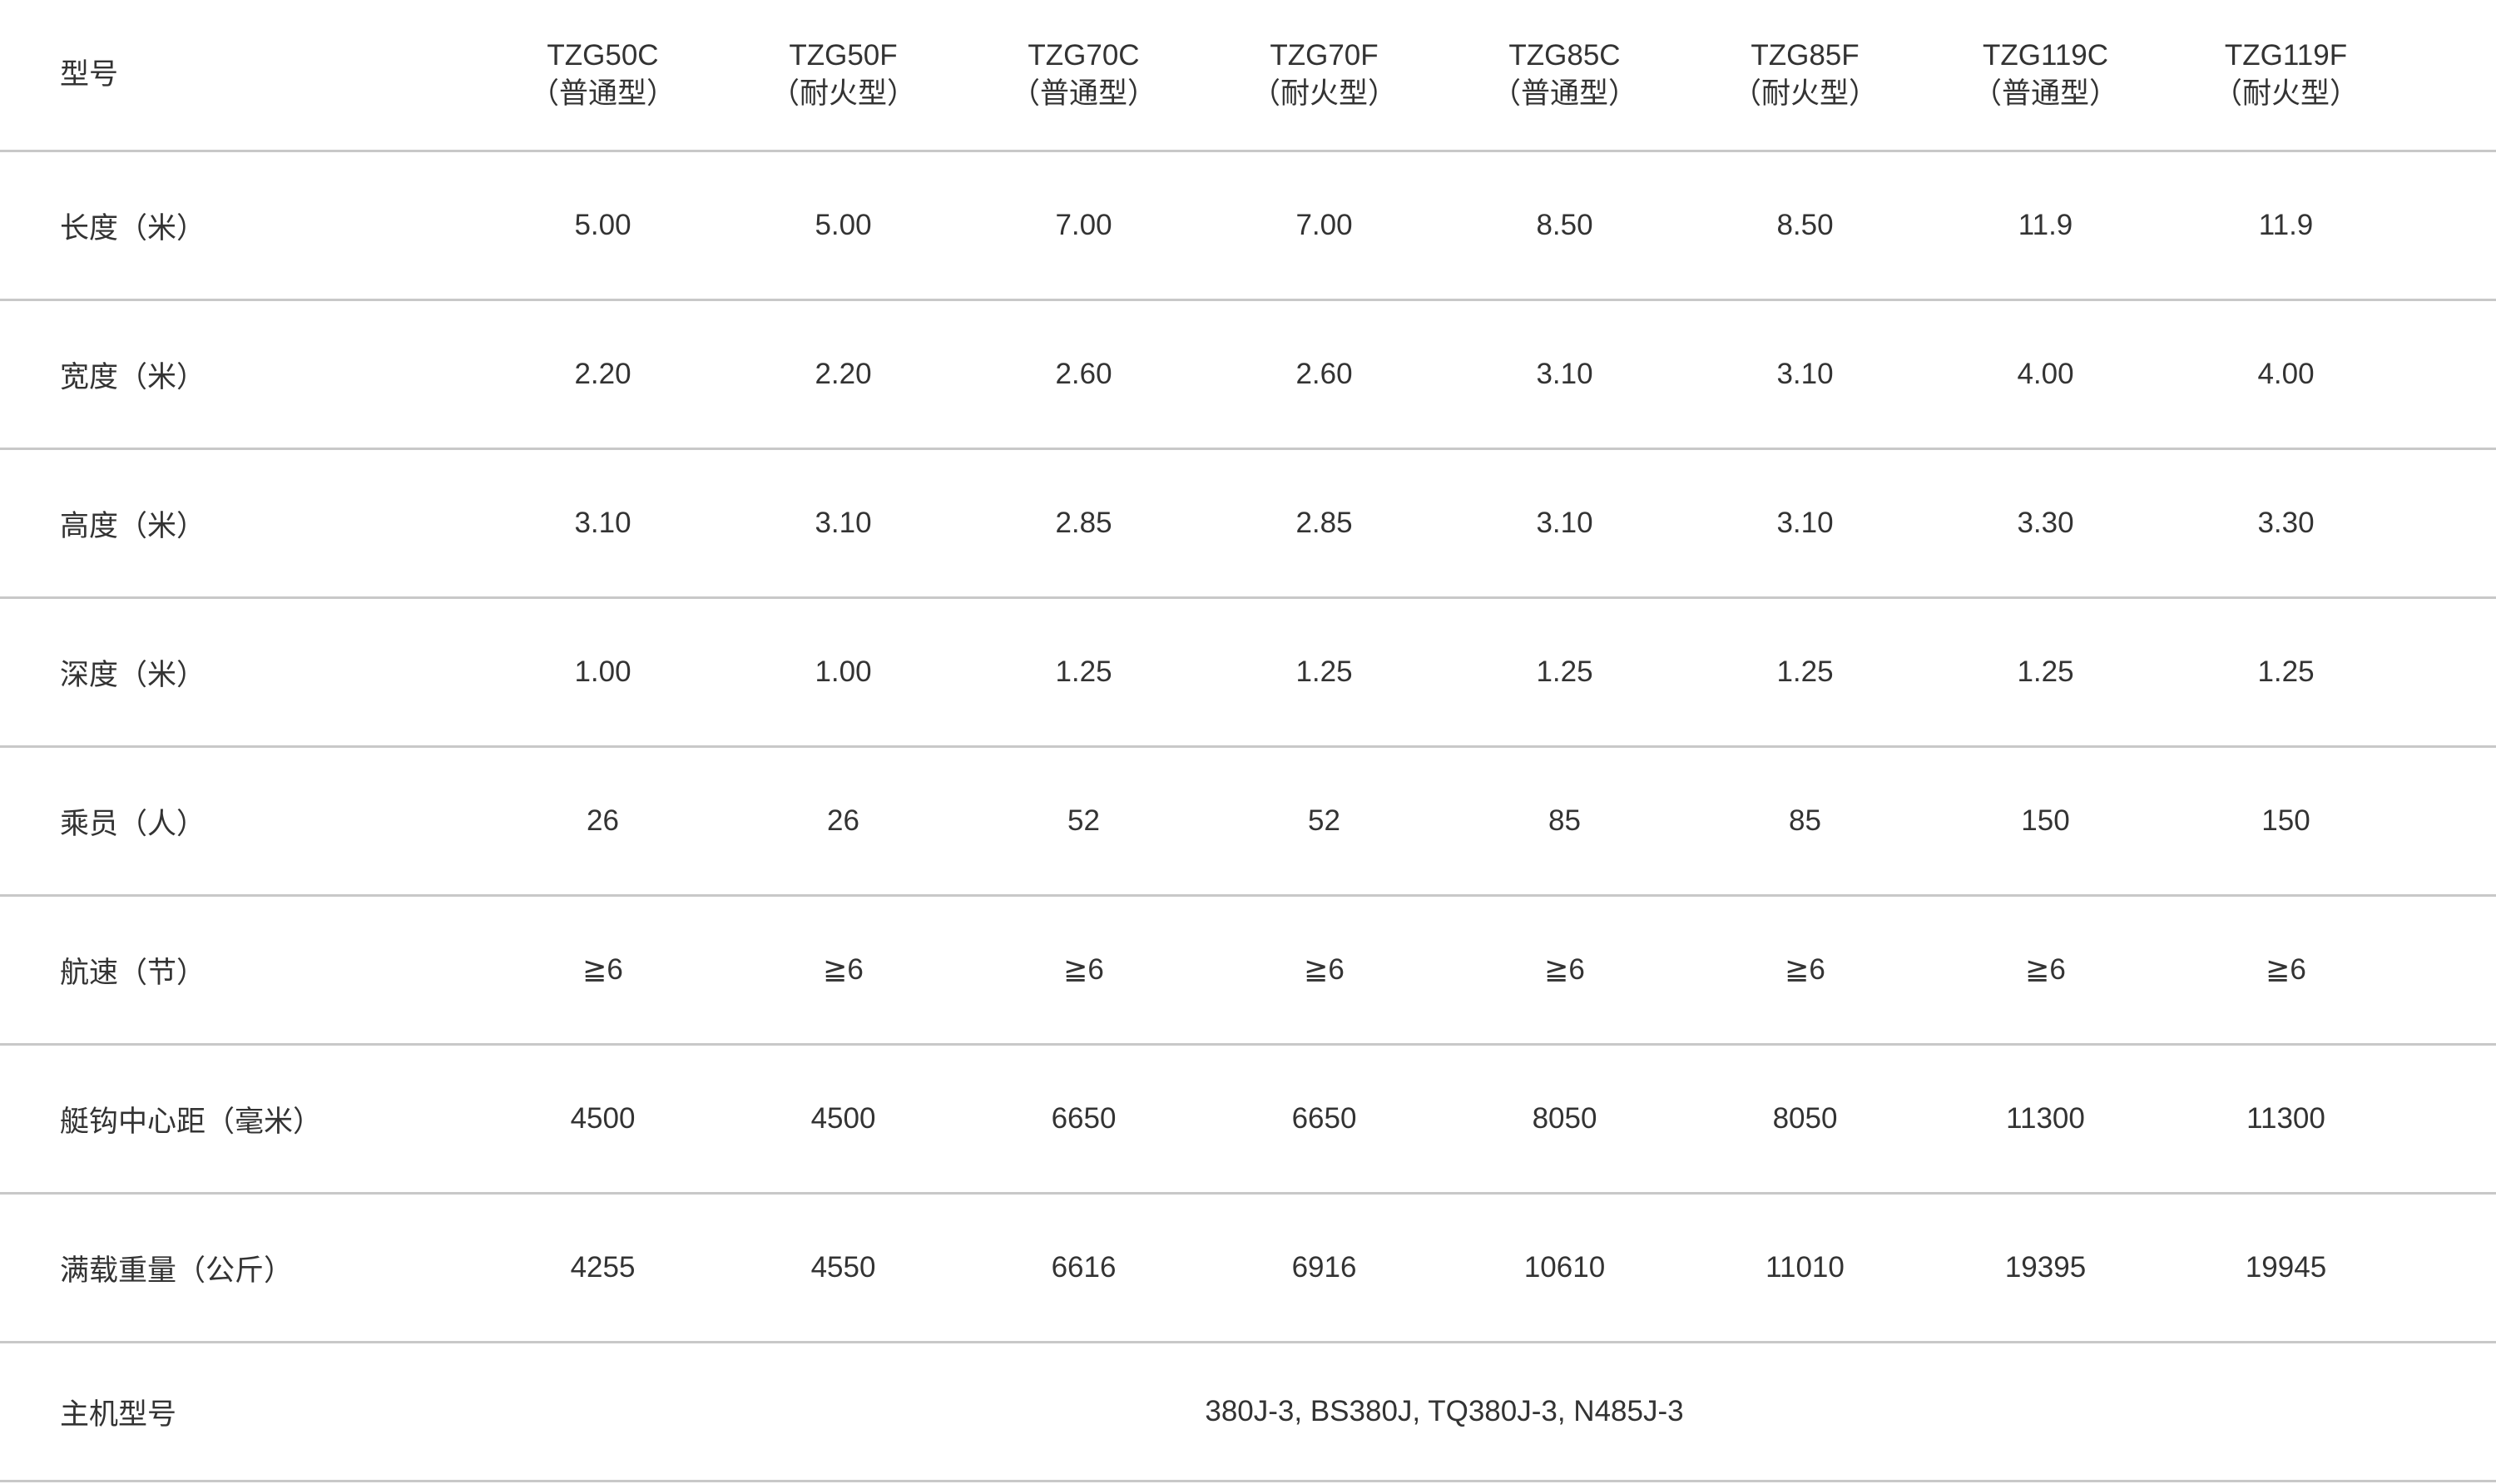 The image size is (2496, 1484). I want to click on row-label: 深度（米）, so click(241, 672).